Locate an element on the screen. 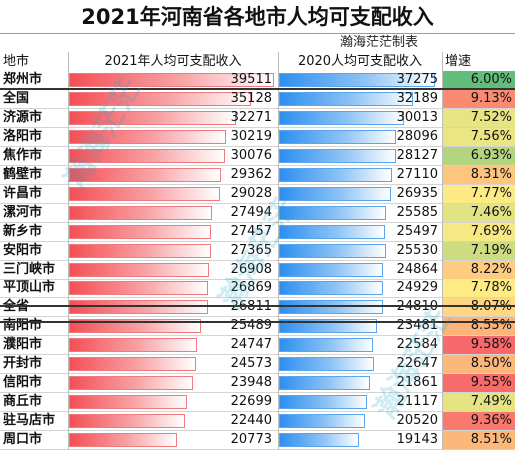  table-row: 漯河市 27494 25585 7.46% is located at coordinates (257, 213).